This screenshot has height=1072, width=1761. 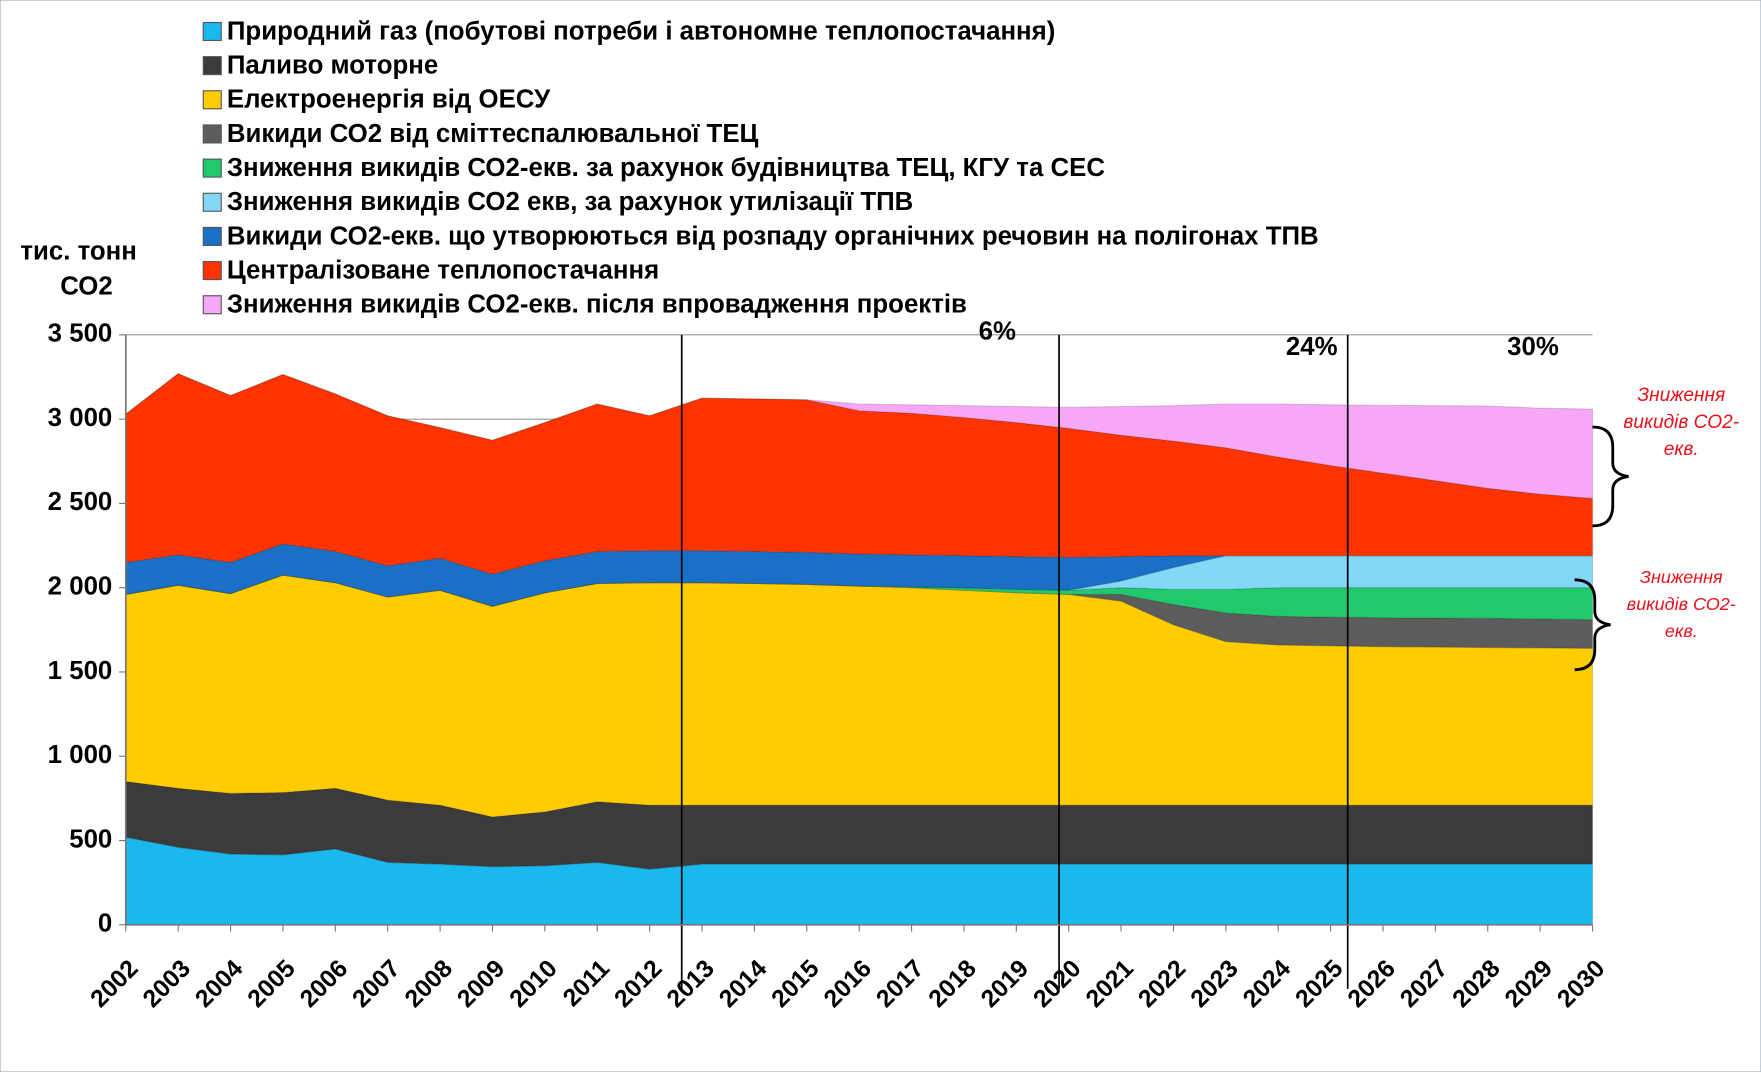 What do you see at coordinates (997, 331) in the screenshot?
I see `annotation: 6%` at bounding box center [997, 331].